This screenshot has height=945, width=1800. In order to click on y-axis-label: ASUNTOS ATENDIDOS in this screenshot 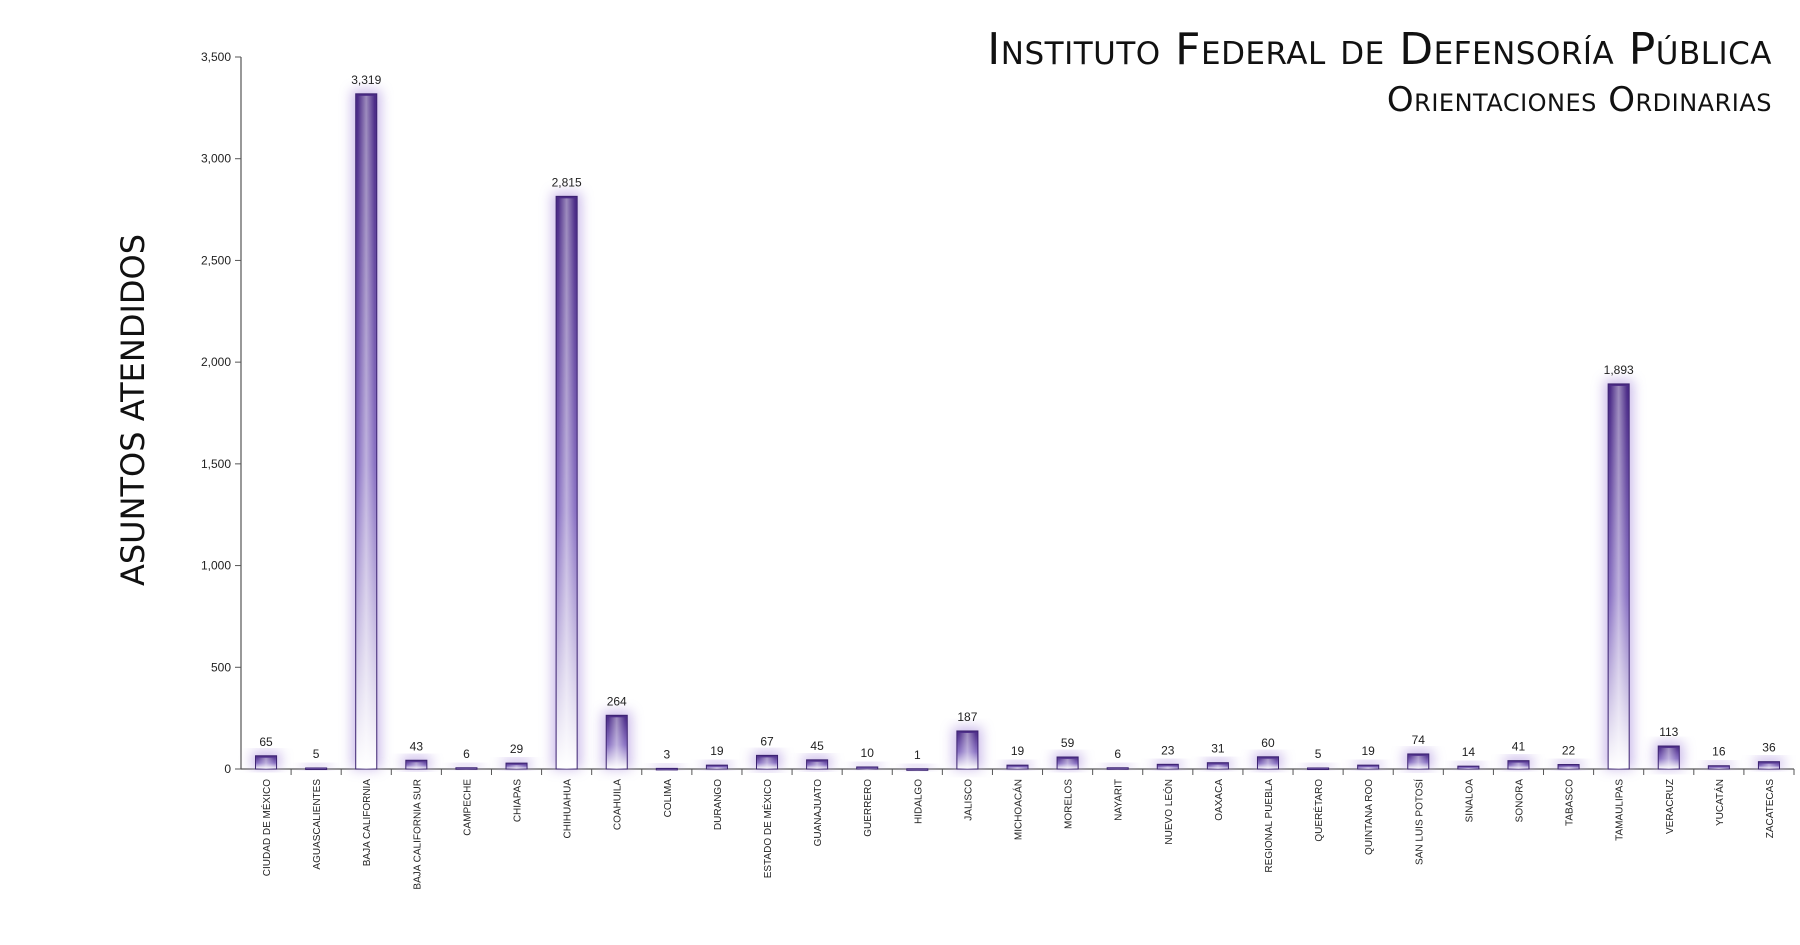, I will do `click(133, 410)`.